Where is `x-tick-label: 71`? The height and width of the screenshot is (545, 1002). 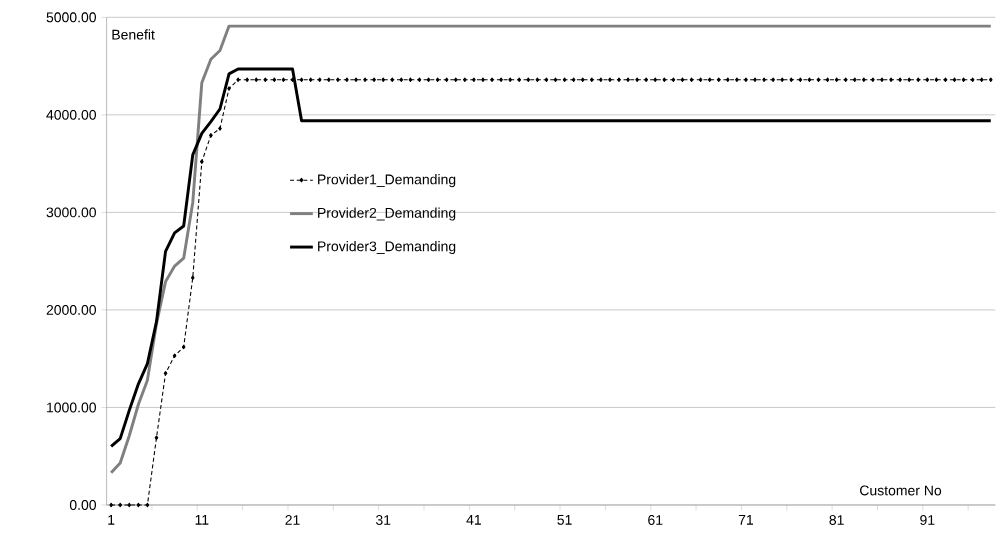 x-tick-label: 71 is located at coordinates (746, 520).